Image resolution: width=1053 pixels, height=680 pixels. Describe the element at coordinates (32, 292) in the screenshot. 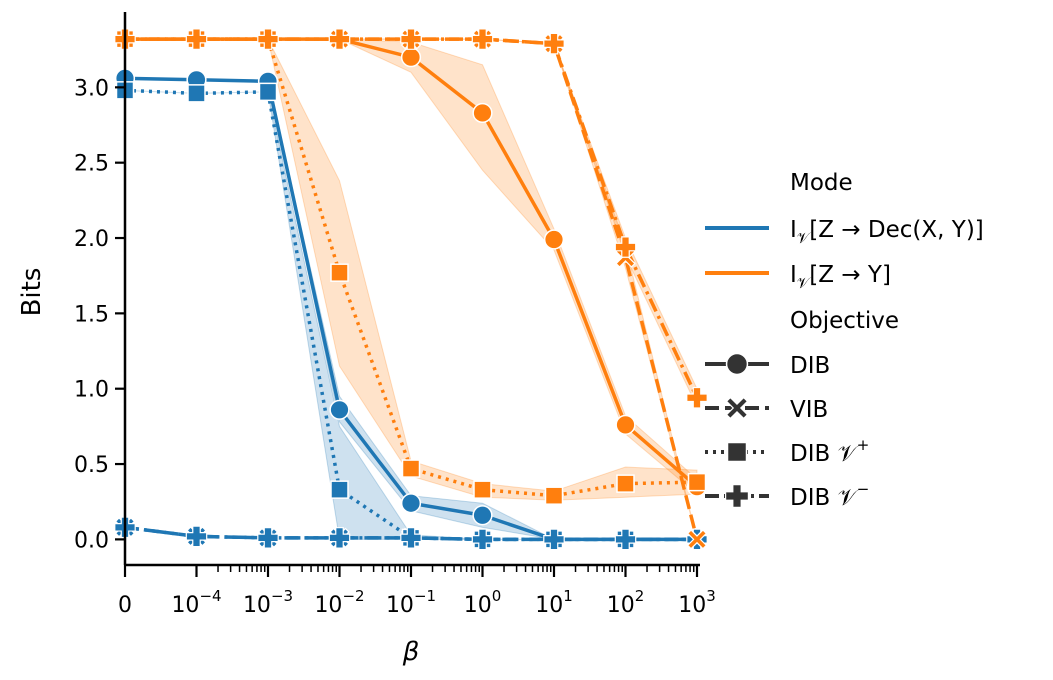

I see `y-axis-label: Bits` at that location.